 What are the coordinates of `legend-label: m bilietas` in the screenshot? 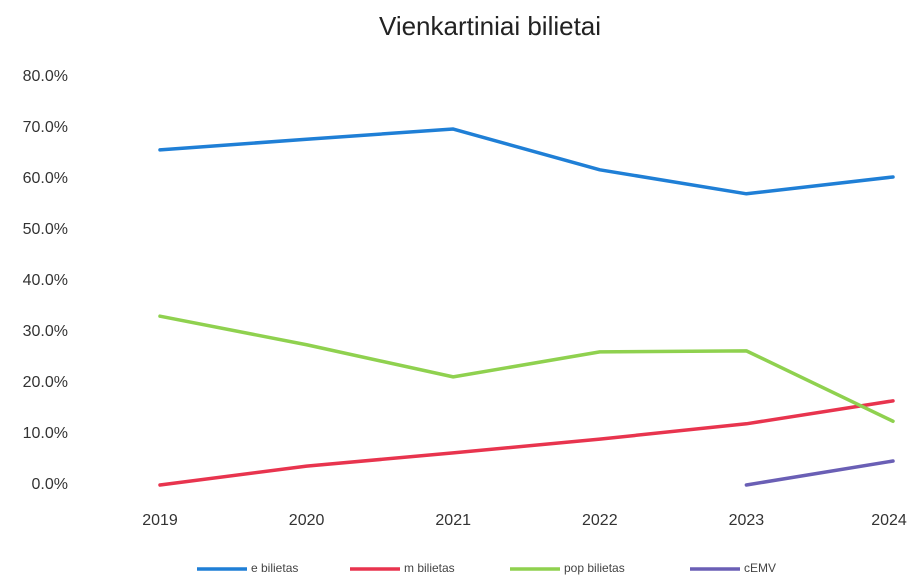 It's located at (429, 568).